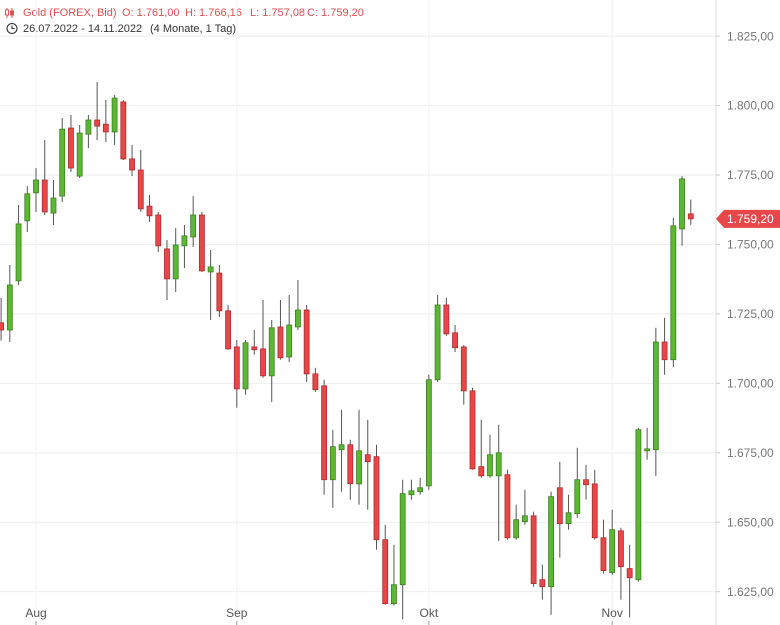  Describe the element at coordinates (612, 613) in the screenshot. I see `x-tick-label: Nov` at that location.